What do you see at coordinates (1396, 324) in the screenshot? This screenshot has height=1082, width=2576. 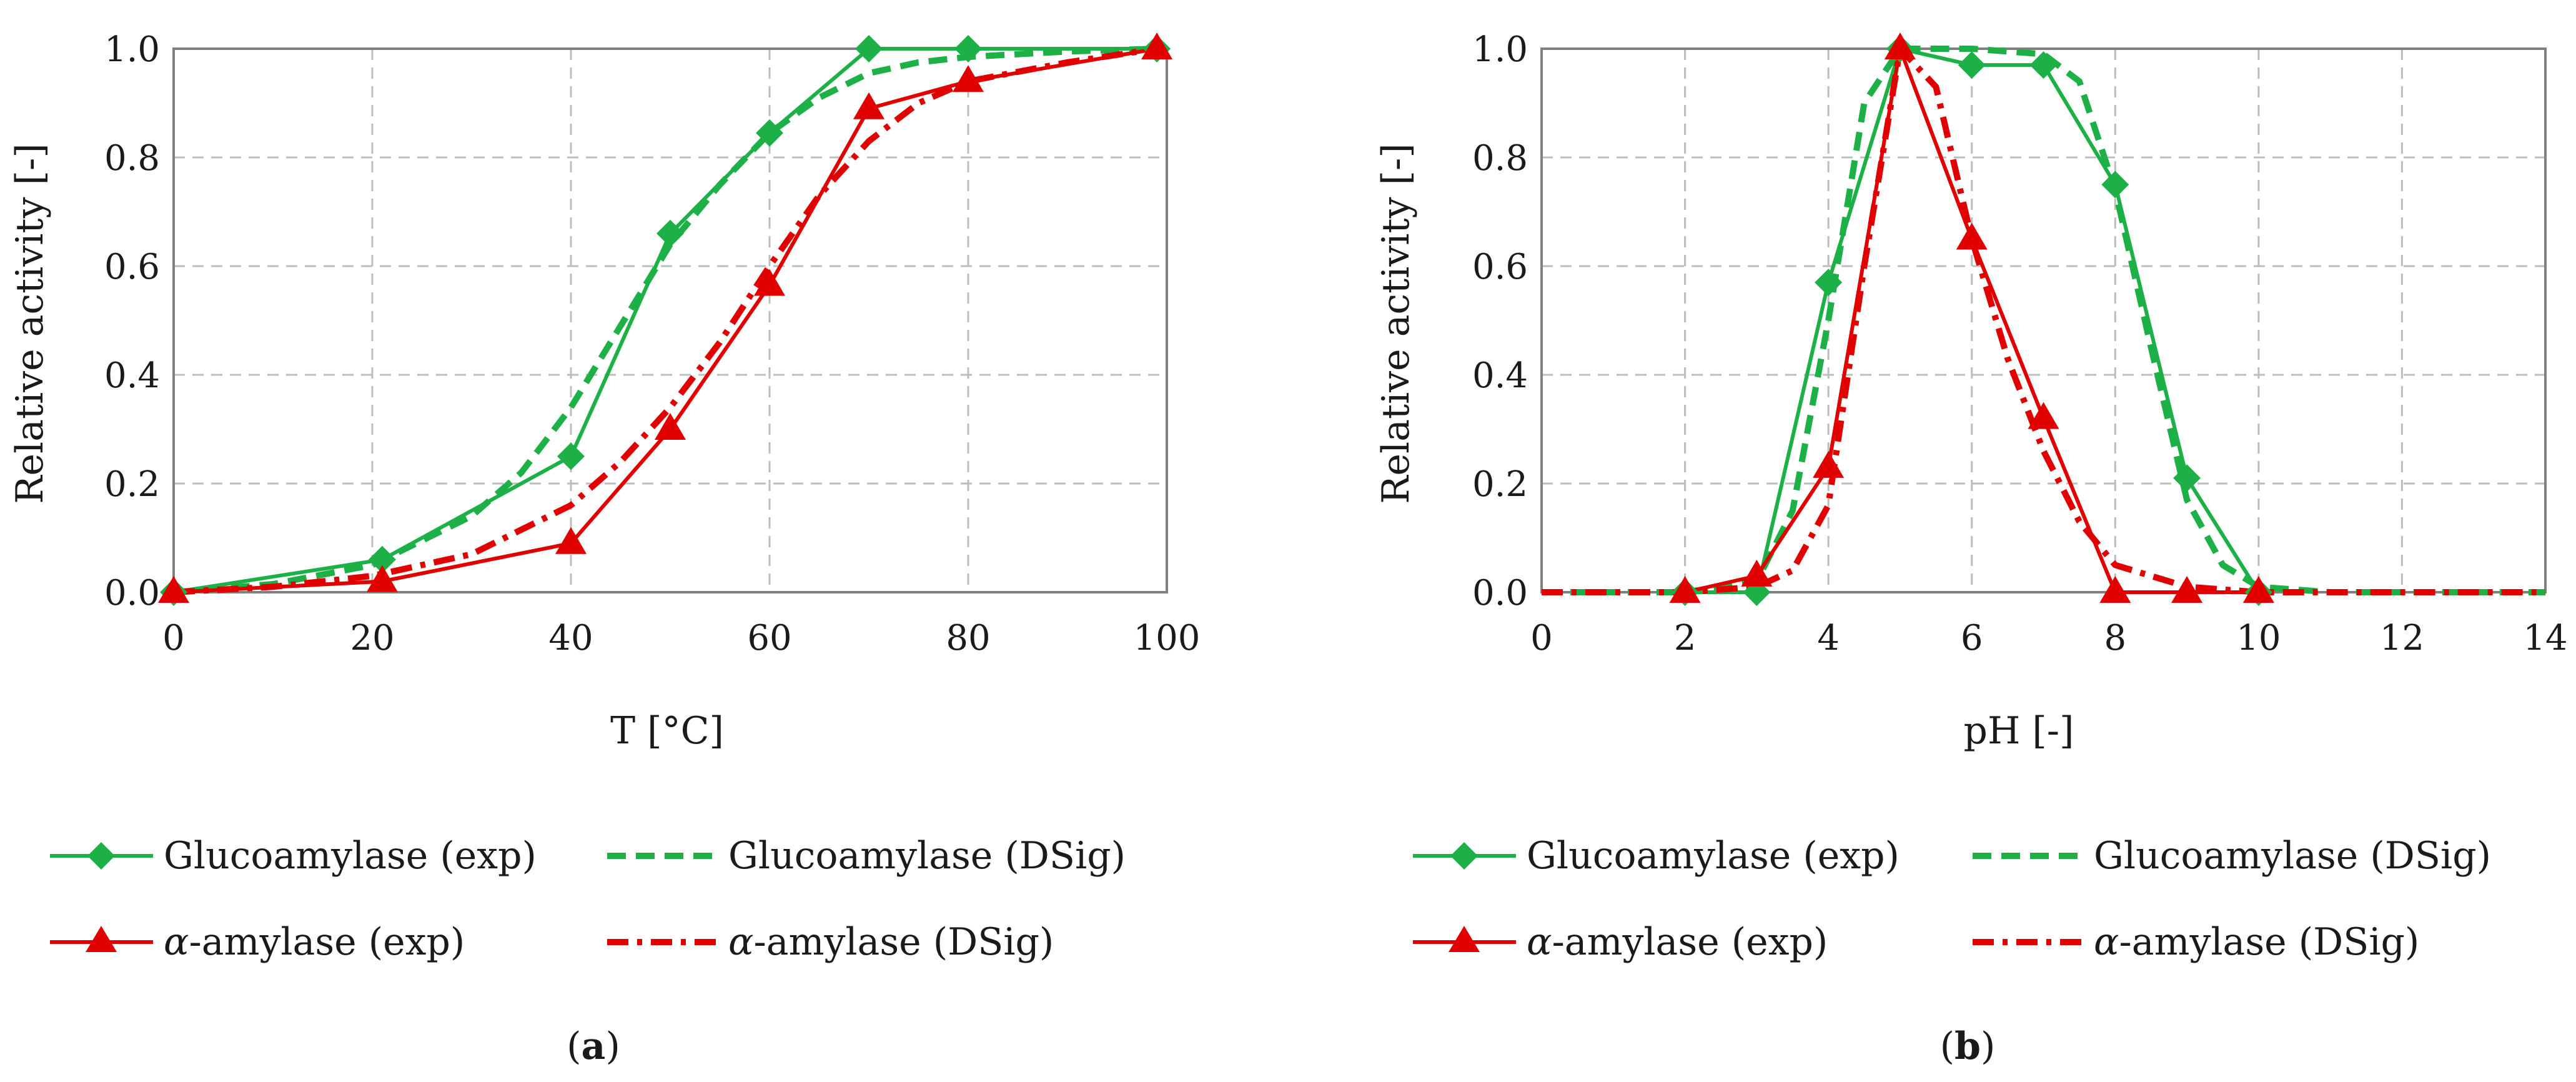 I see `chart-b-ylabel: Relative activity [-]` at bounding box center [1396, 324].